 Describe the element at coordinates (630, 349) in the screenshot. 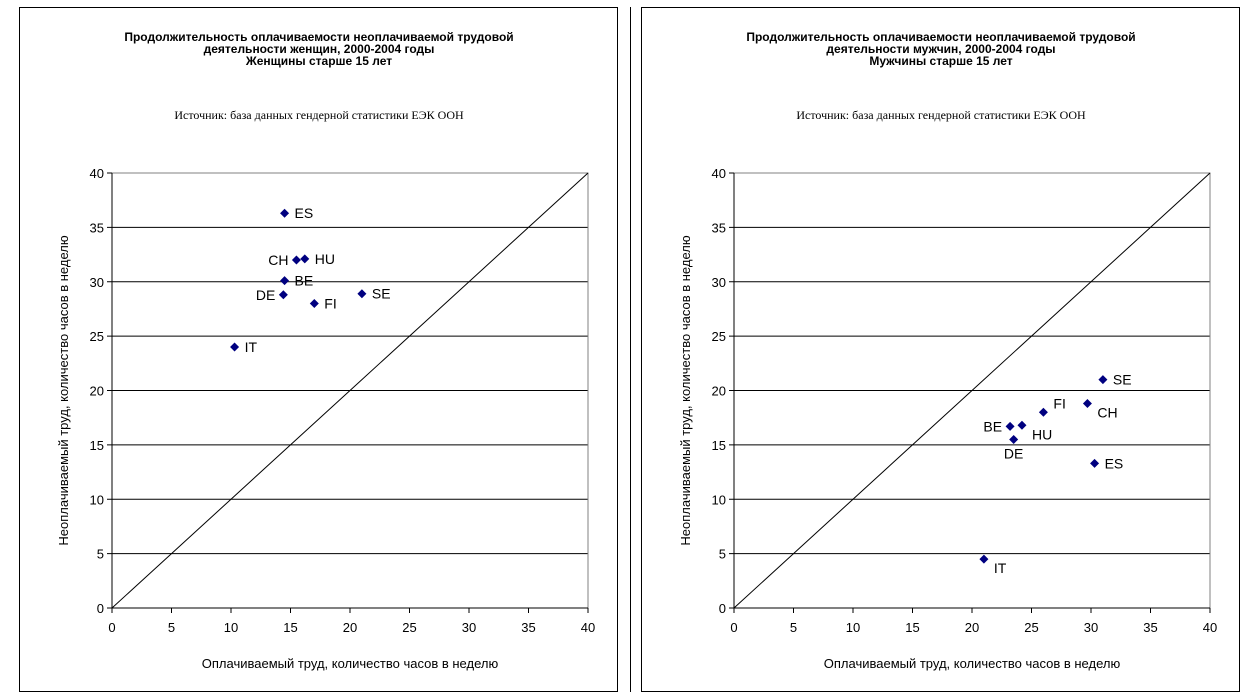

I see `panel-divider` at that location.